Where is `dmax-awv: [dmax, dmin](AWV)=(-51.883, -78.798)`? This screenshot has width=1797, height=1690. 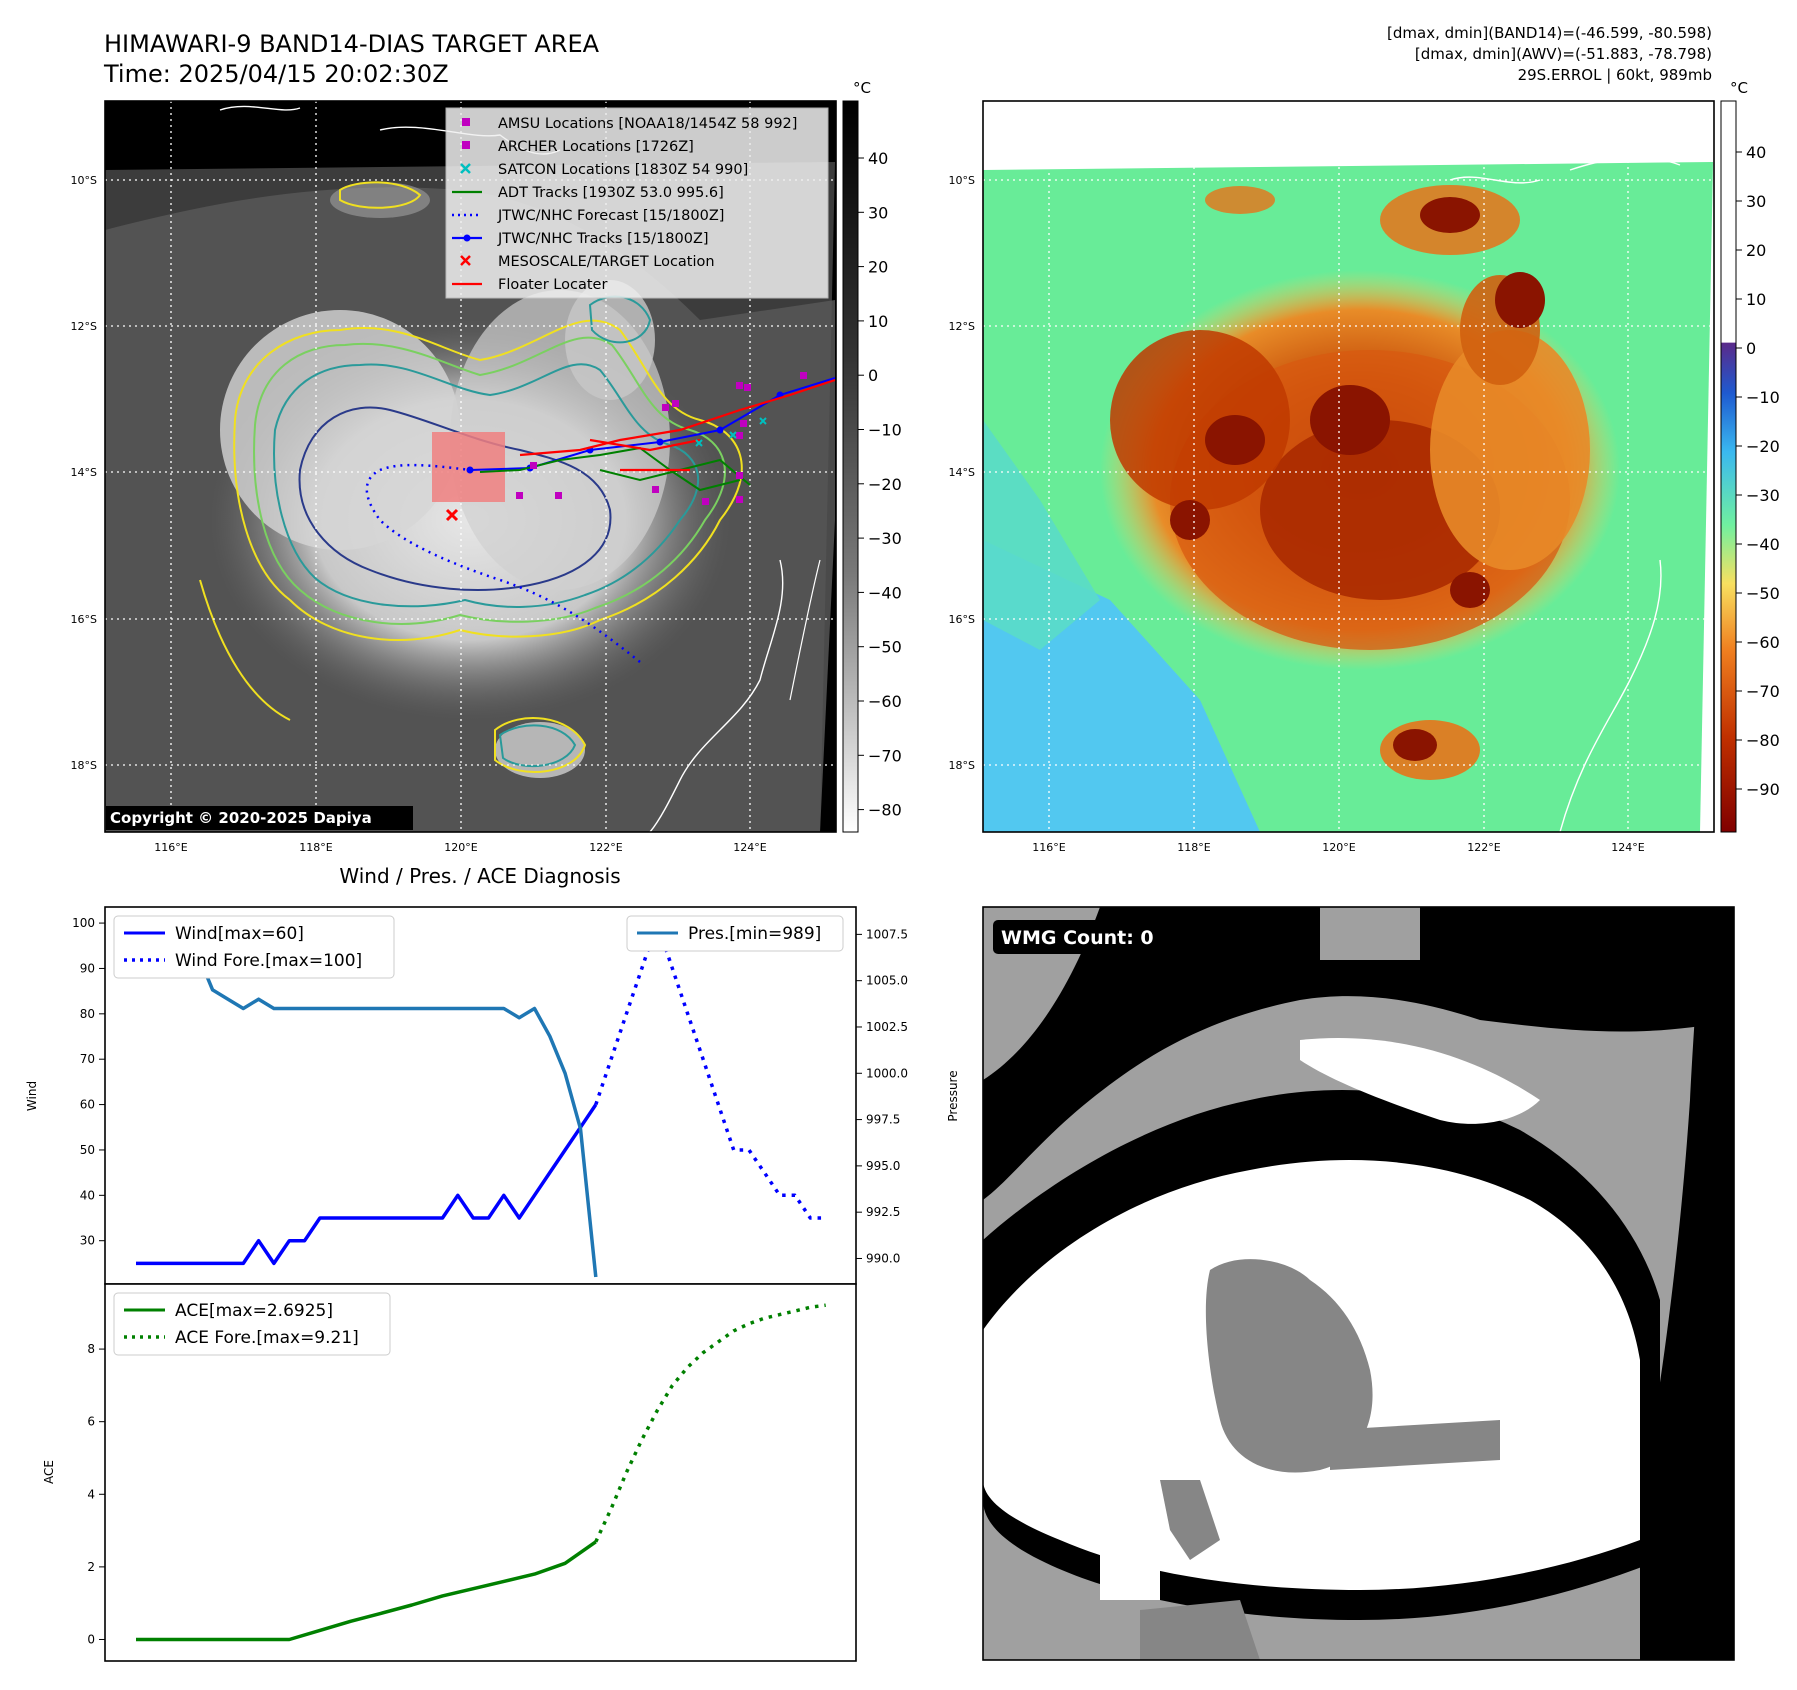 dmax-awv: [dmax, dmin](AWV)=(-51.883, -78.798) is located at coordinates (1563, 54).